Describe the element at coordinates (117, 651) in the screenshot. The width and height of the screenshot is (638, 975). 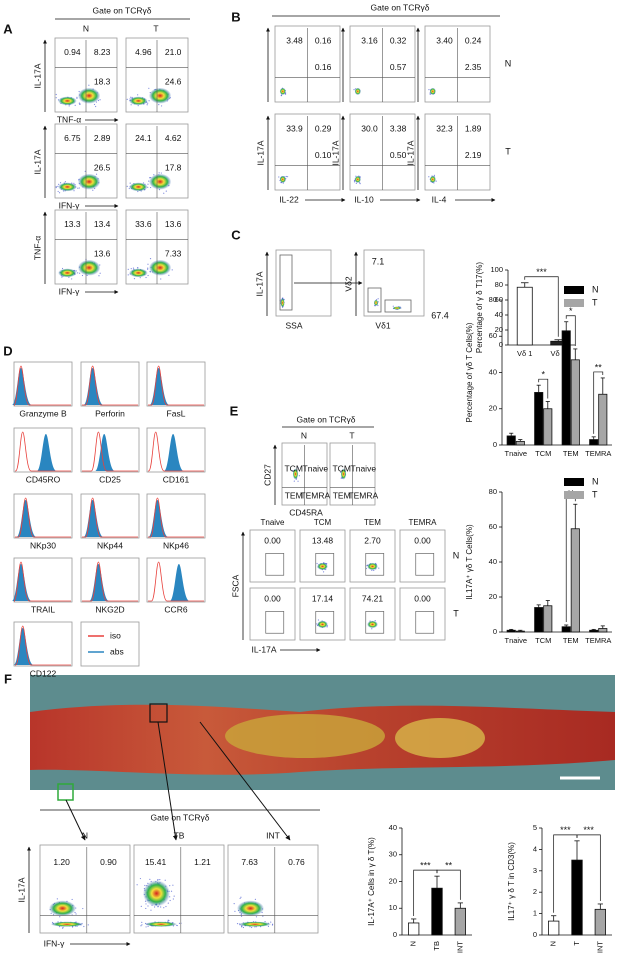
I see `legend-label: abs` at that location.